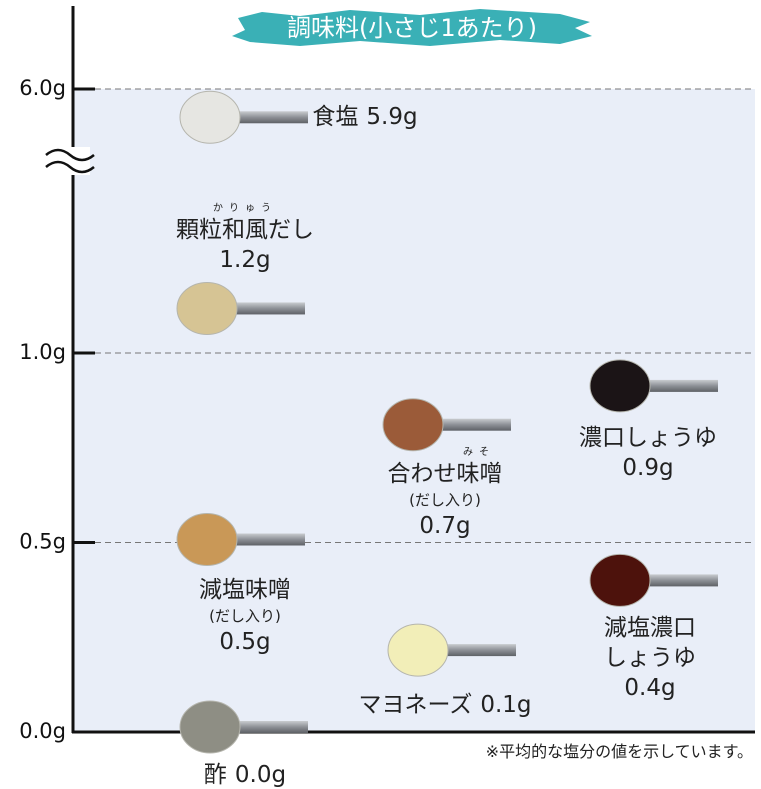 The width and height of the screenshot is (761, 789). I want to click on label-line: マヨネーズ 0.1g, so click(445, 705).